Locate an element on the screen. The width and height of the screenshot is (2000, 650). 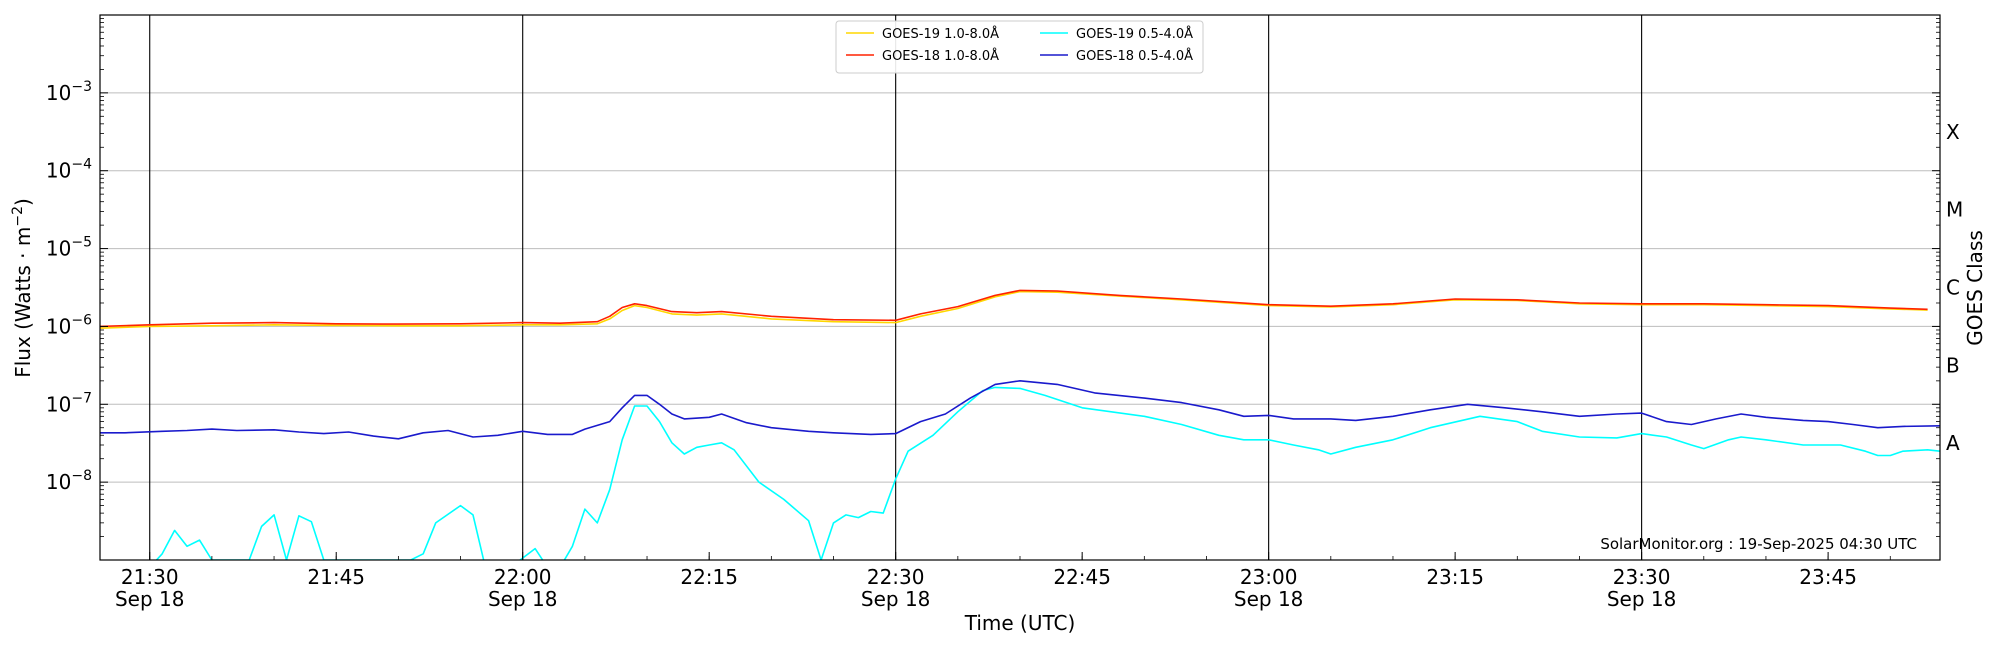
goes-class-label: M is located at coordinates (1954, 210).